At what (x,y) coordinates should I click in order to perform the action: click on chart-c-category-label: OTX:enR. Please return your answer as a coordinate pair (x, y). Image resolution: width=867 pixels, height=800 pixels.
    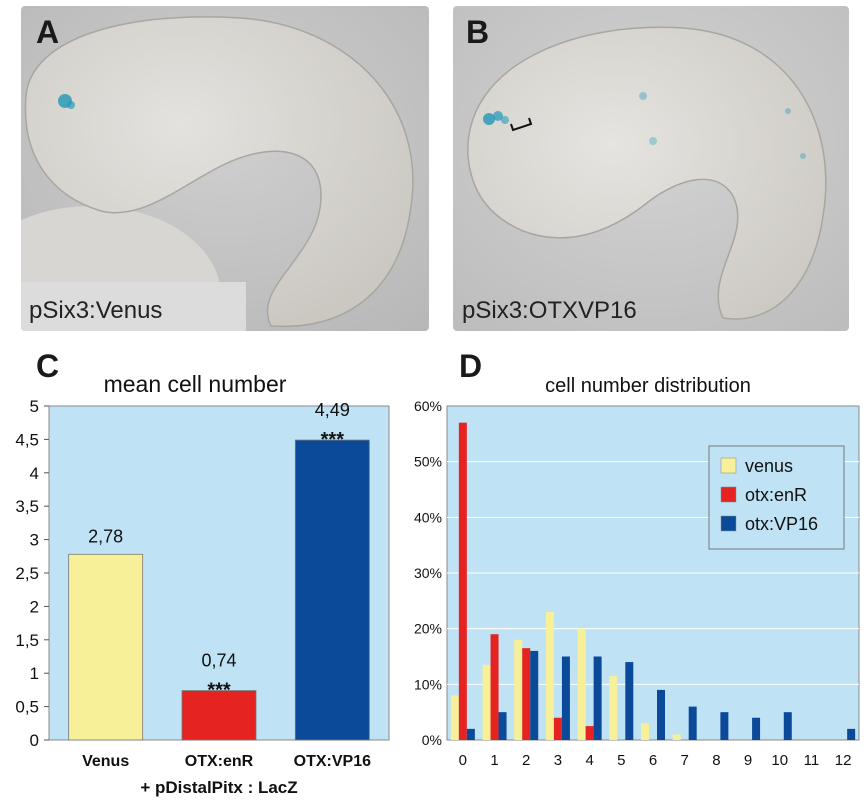
    Looking at the image, I should click on (219, 761).